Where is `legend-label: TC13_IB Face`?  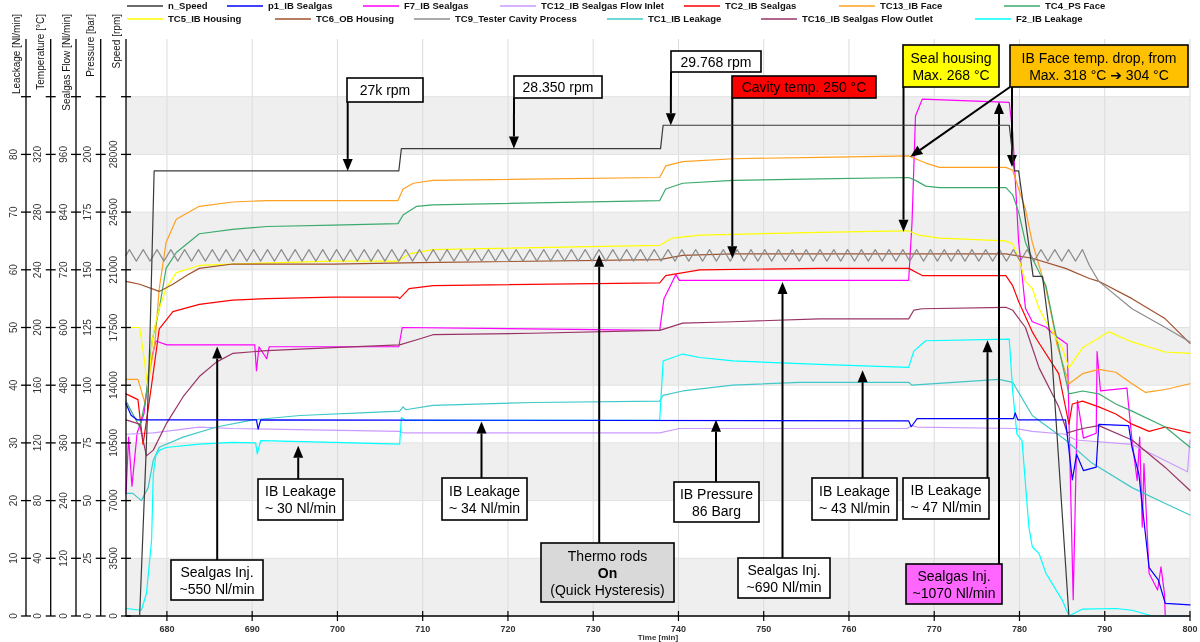
legend-label: TC13_IB Face is located at coordinates (911, 6).